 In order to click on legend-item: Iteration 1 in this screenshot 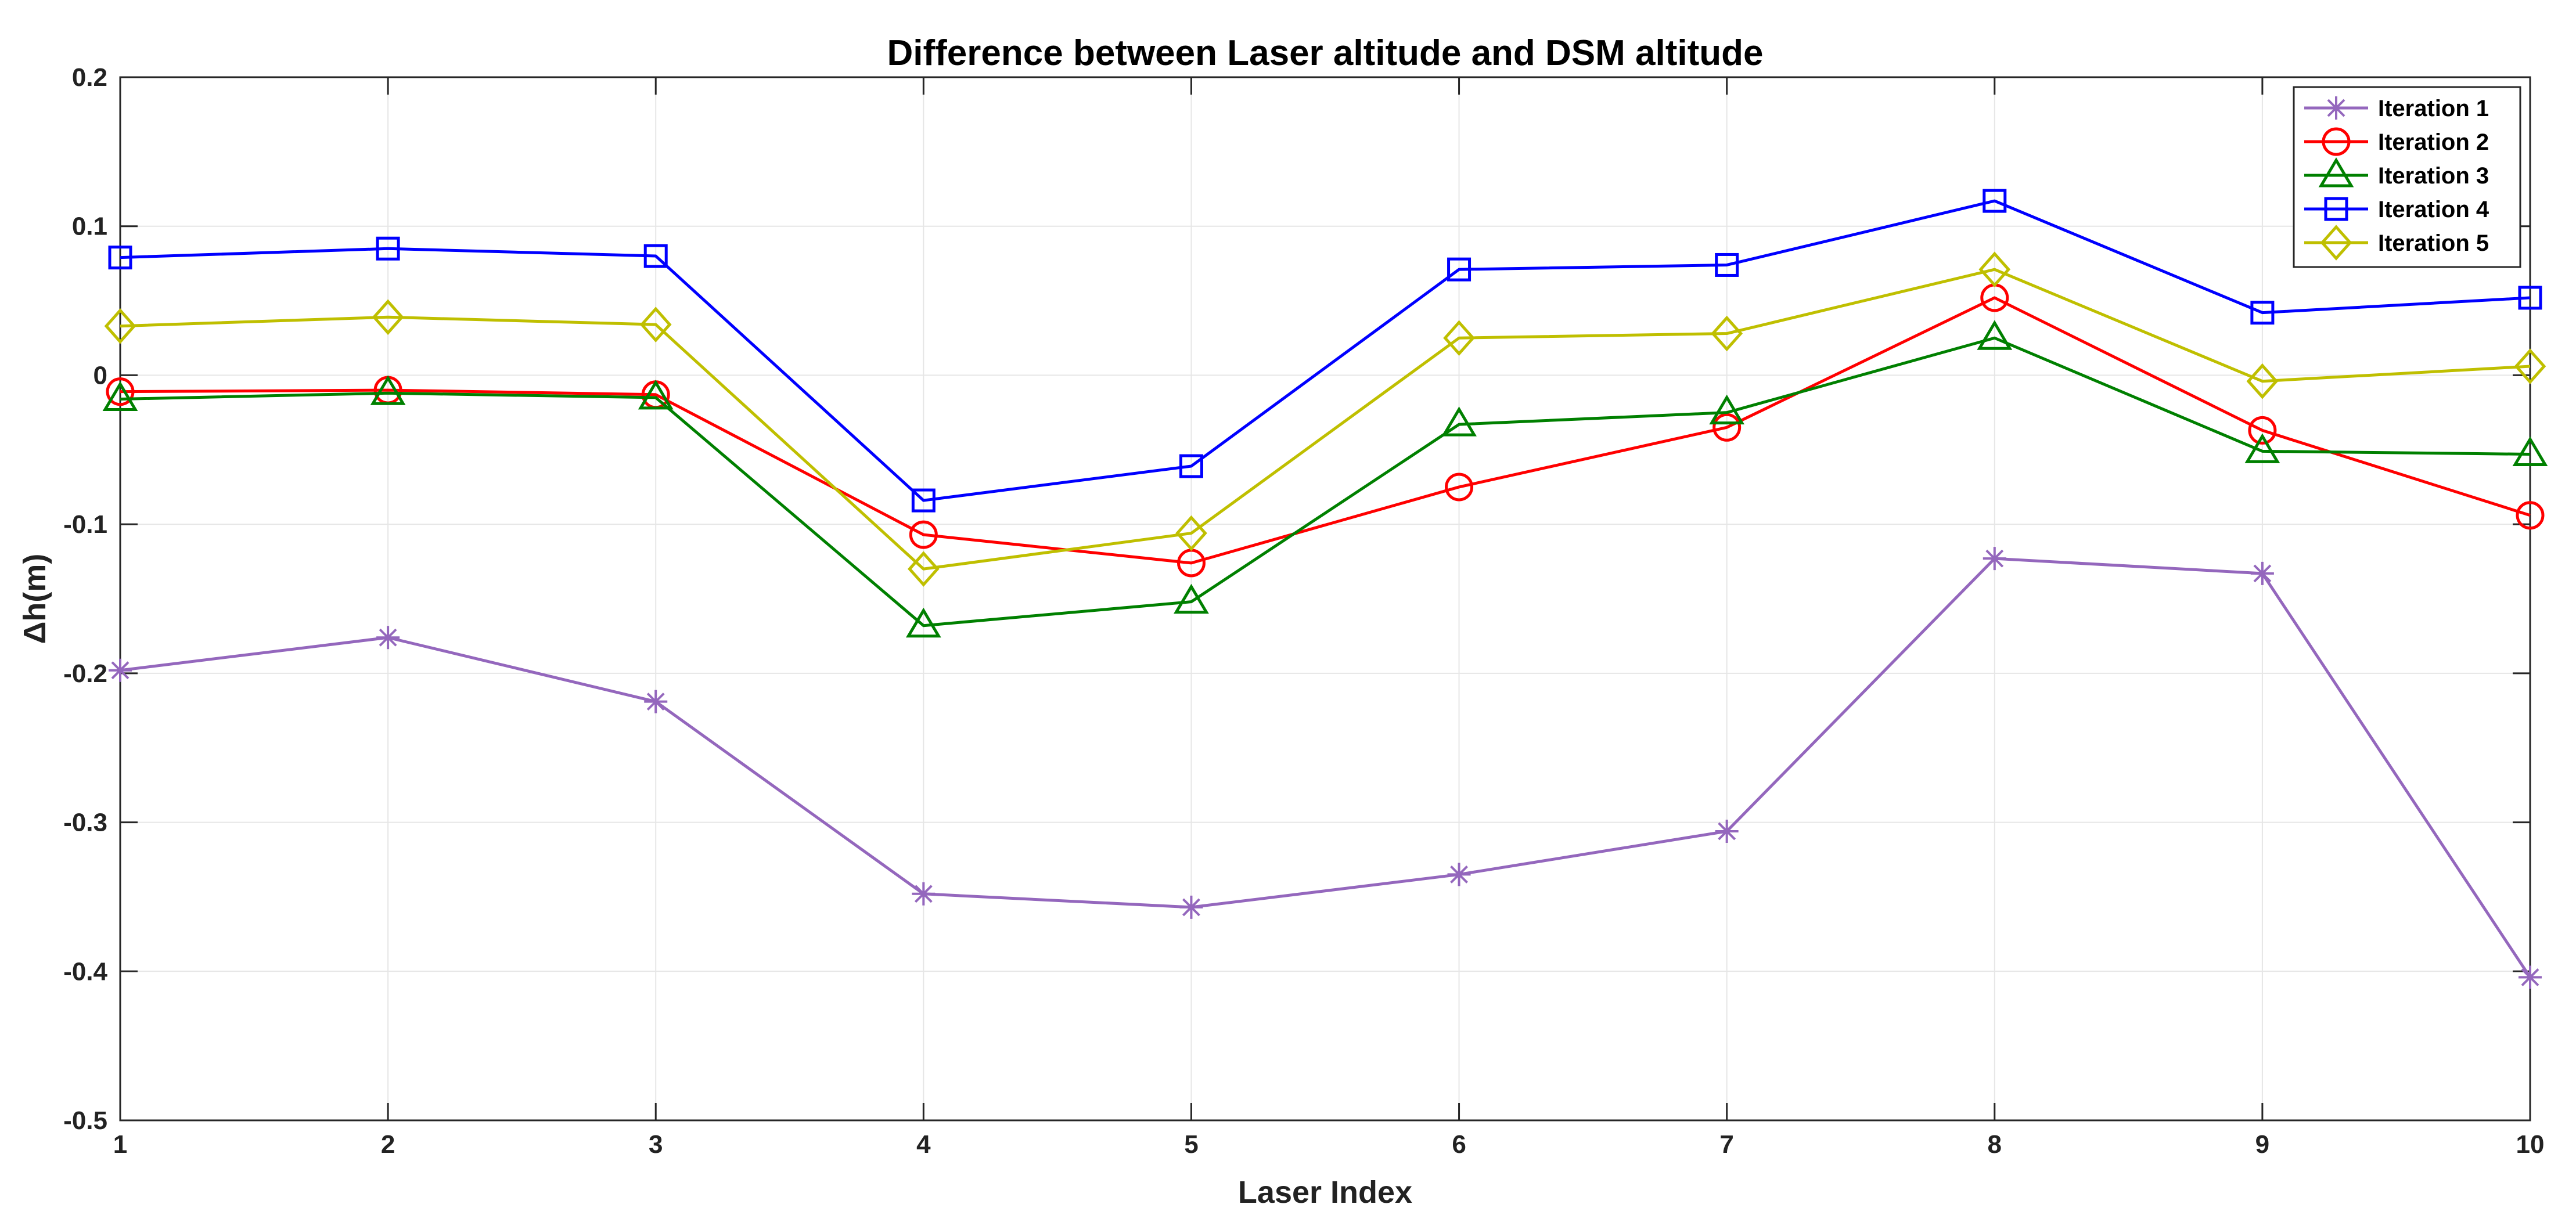, I will do `click(2396, 108)`.